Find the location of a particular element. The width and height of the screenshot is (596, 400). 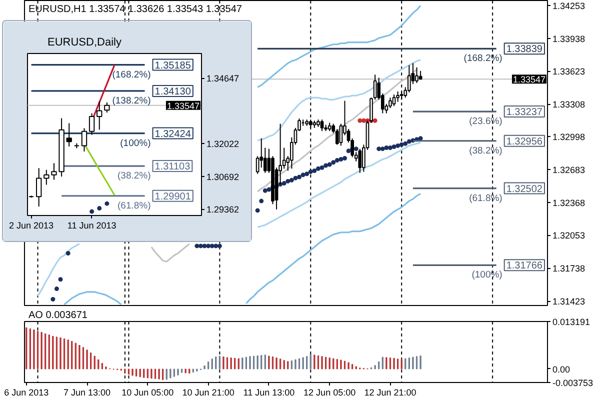

data-label: 1.34130 is located at coordinates (173, 92).